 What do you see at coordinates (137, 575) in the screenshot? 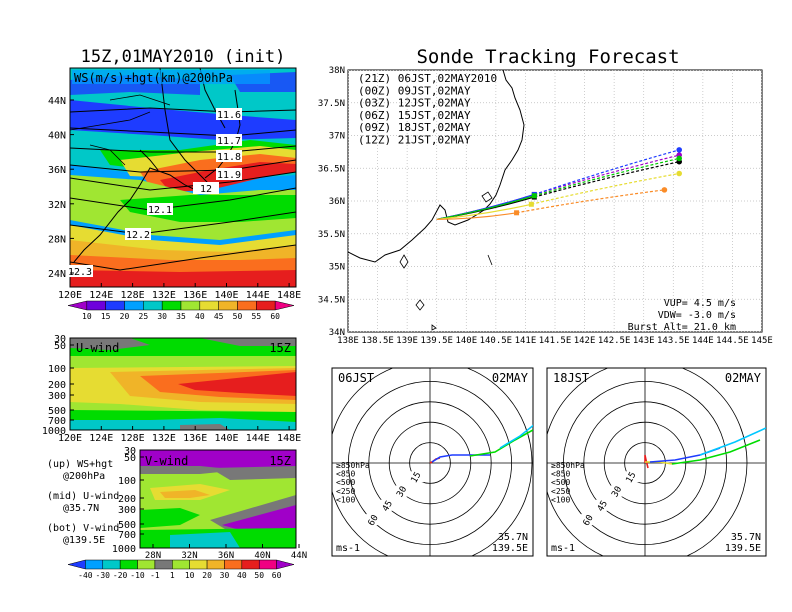
I see `colorbar-label: -10` at bounding box center [137, 575].